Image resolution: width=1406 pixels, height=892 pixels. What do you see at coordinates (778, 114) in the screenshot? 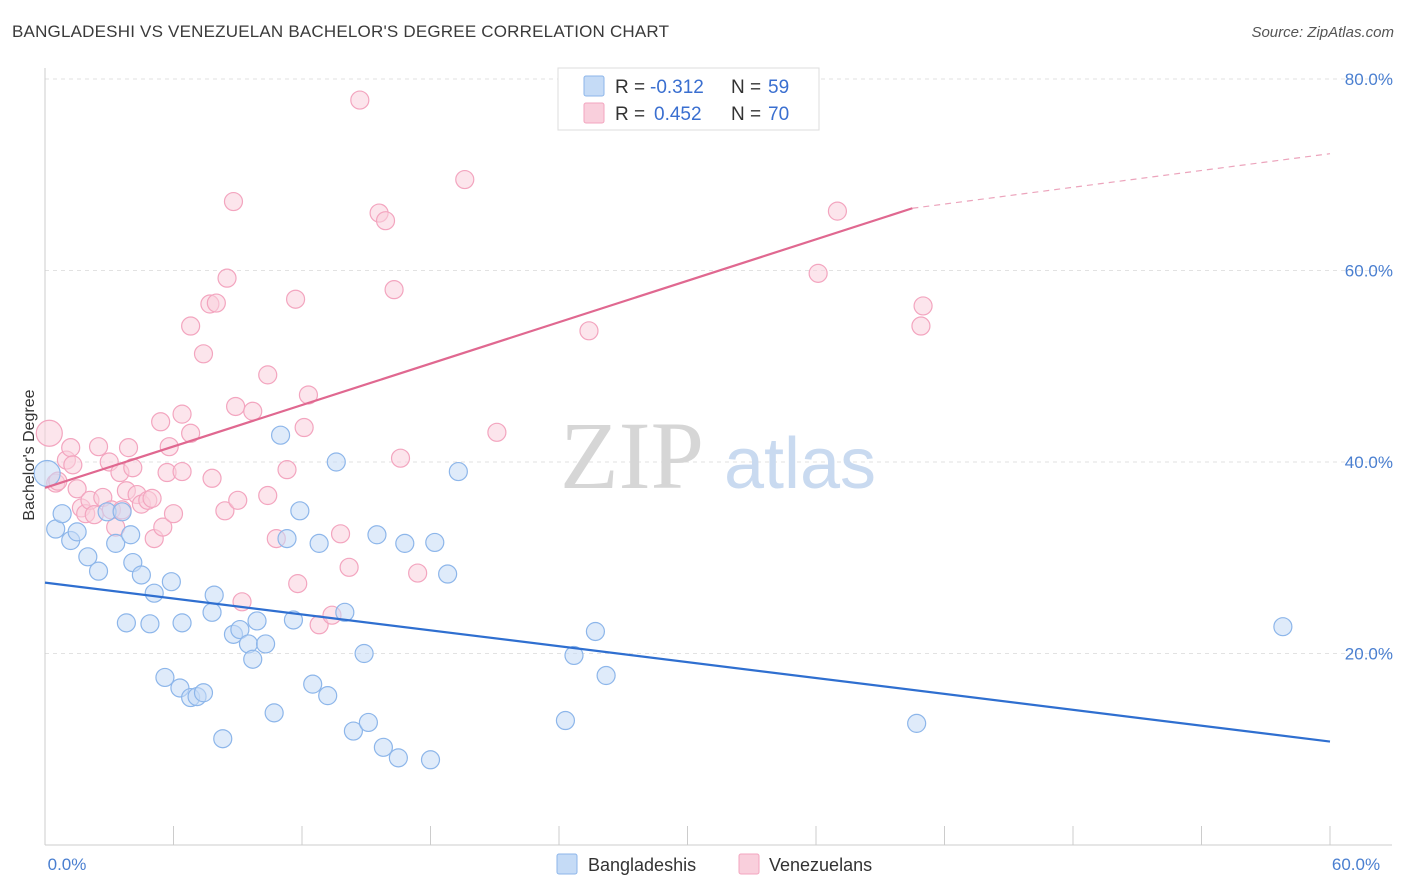
I see `legend-n-value-2: 70` at bounding box center [778, 114].